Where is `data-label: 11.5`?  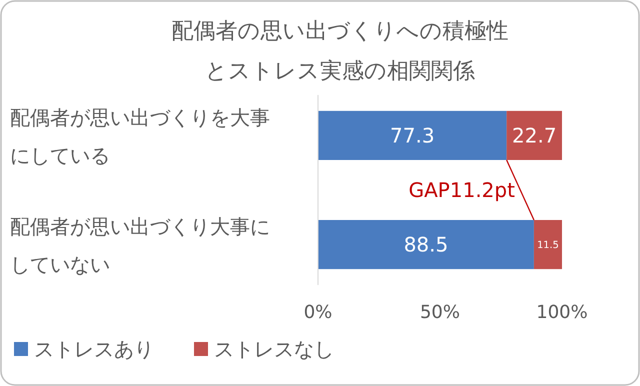 data-label: 11.5 is located at coordinates (548, 245).